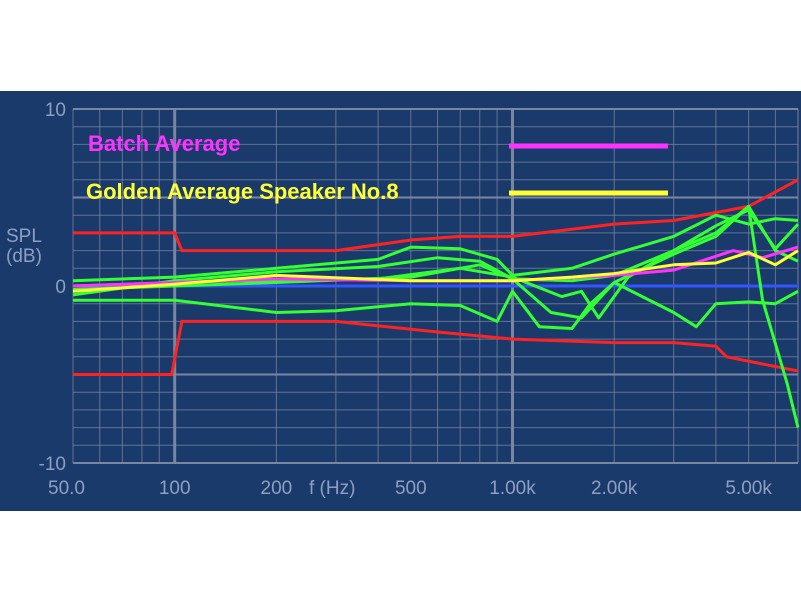 This screenshot has width=801, height=602. Describe the element at coordinates (175, 488) in the screenshot. I see `x-tick-label: 100` at that location.